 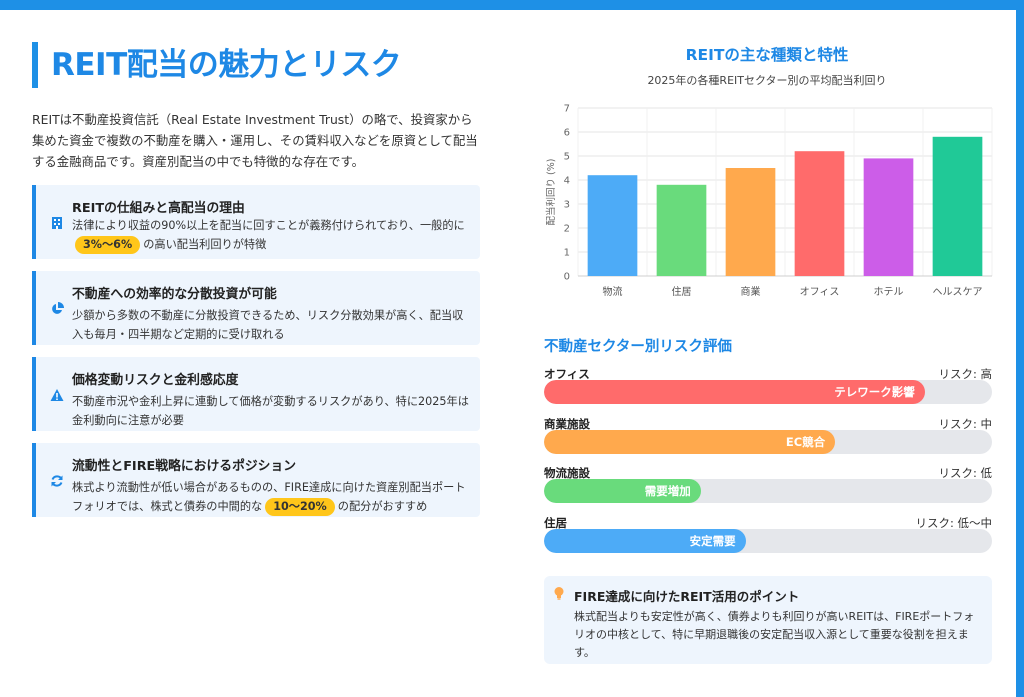 What do you see at coordinates (567, 277) in the screenshot?
I see `y-tick-label: 0` at bounding box center [567, 277].